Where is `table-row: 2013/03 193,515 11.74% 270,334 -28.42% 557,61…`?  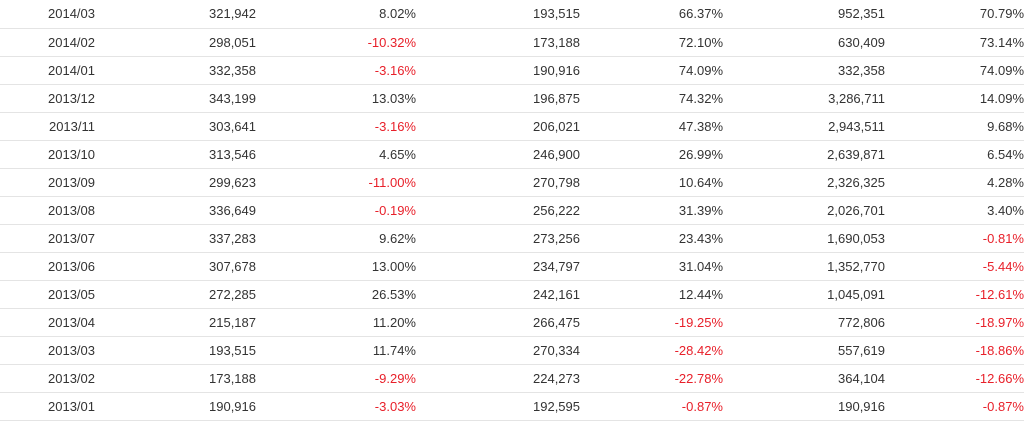 table-row: 2013/03 193,515 11.74% 270,334 -28.42% 557,61… is located at coordinates (512, 350).